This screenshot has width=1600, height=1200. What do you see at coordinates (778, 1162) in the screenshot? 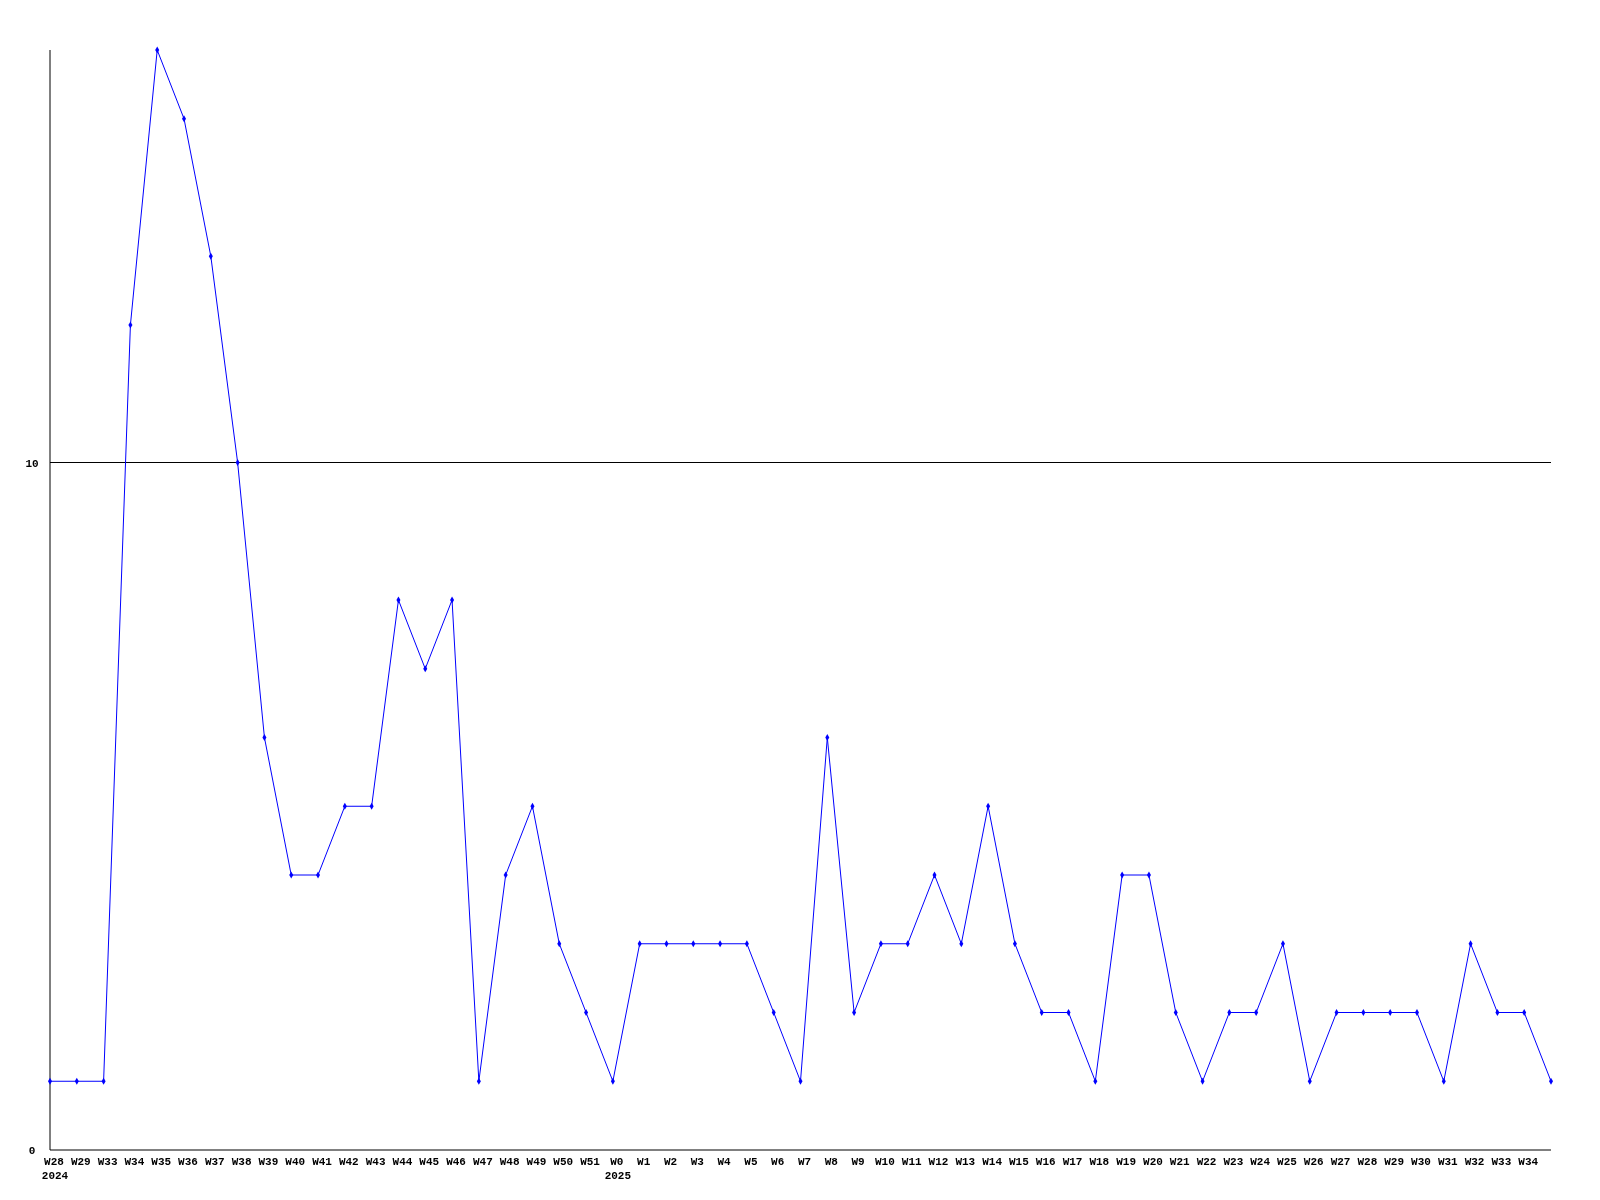
I see `x-tick-label: W6` at bounding box center [778, 1162].